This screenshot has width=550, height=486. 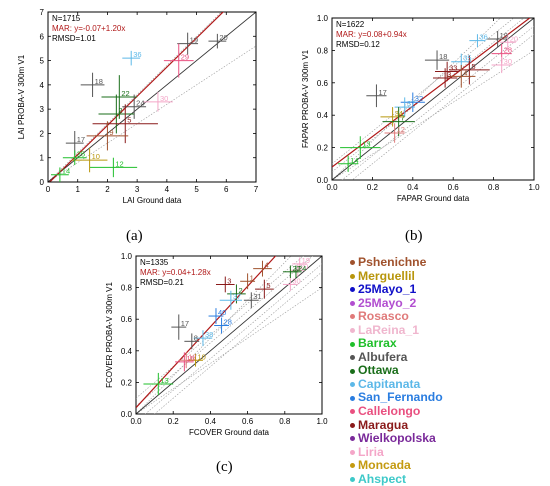 I want to click on point-label: 37, so click(x=411, y=103).